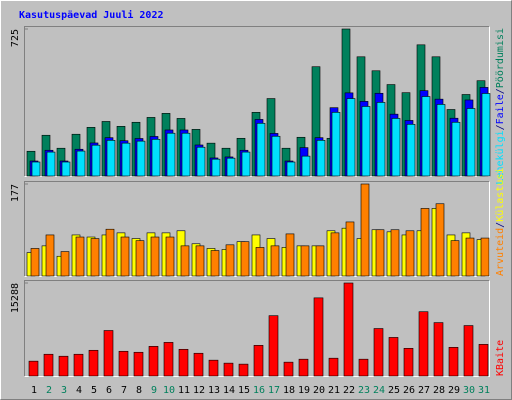 The height and width of the screenshot is (400, 512). I want to click on x-tick-label: 12, so click(199, 390).